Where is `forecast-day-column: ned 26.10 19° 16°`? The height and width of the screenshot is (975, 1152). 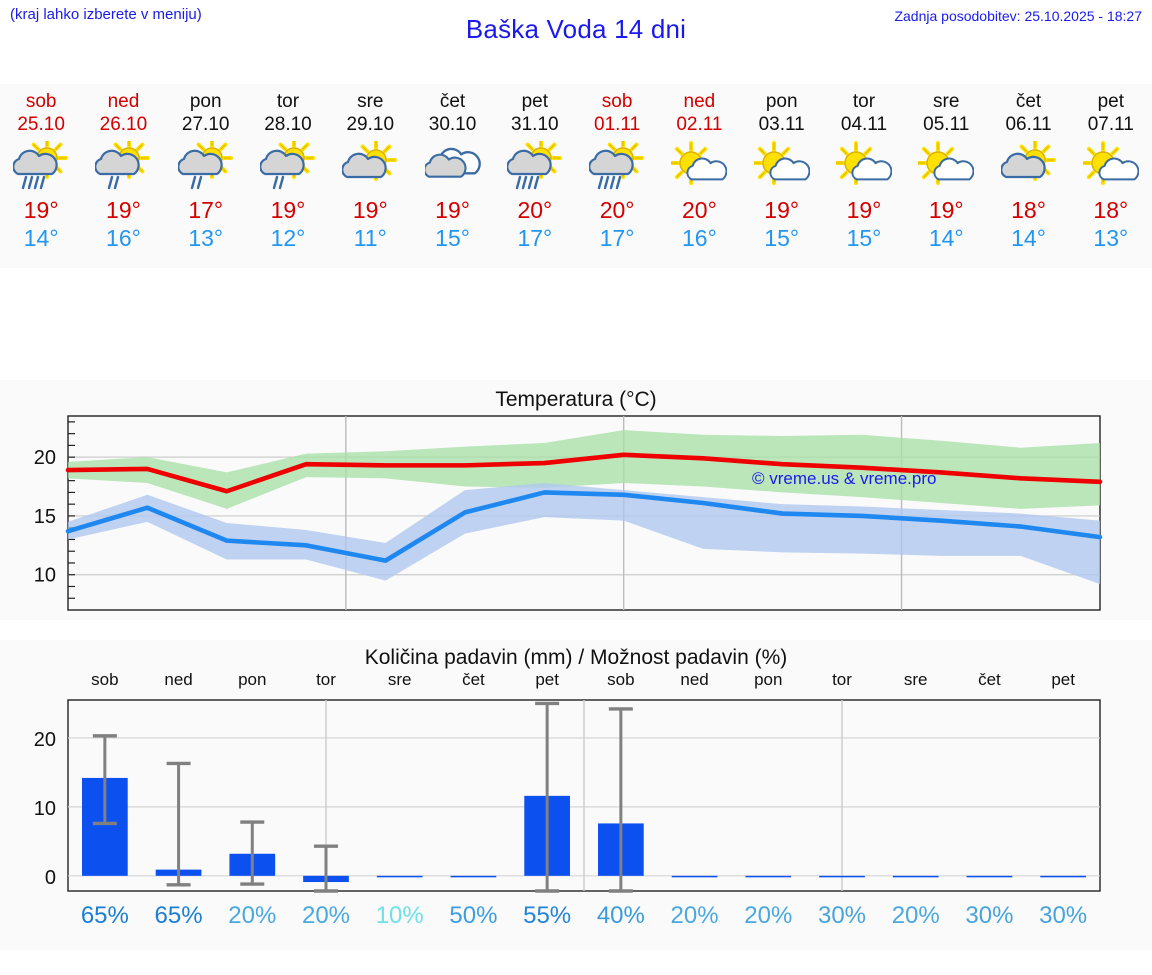
forecast-day-column: ned 26.10 19° 16° is located at coordinates (123, 176).